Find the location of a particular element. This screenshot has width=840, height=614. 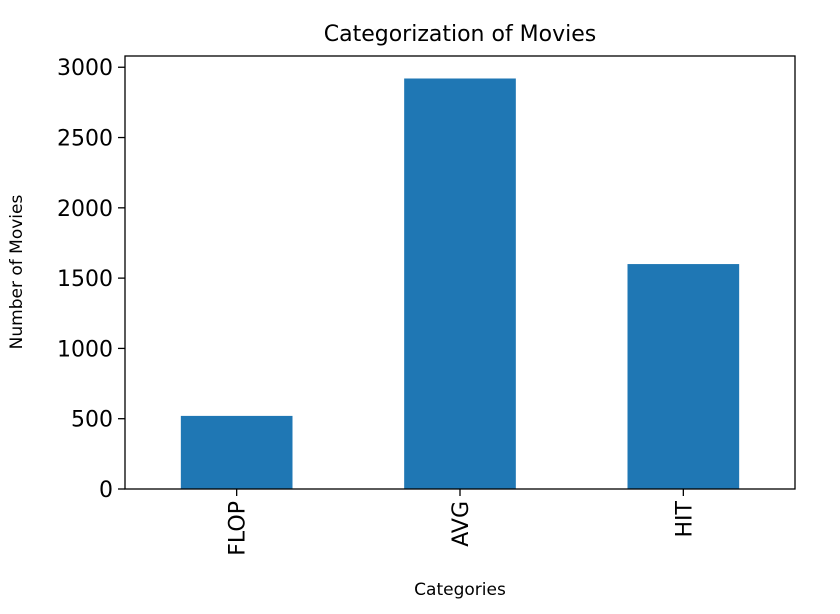

y-axis-ticks: 0 500 1000 1500 2000 2500 3000 is located at coordinates (91, 279).